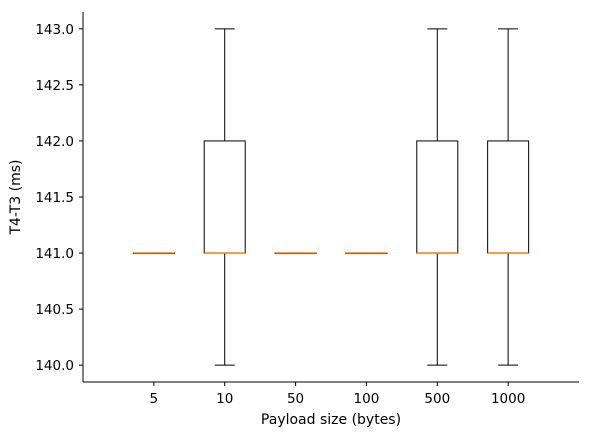  Describe the element at coordinates (295, 399) in the screenshot. I see `x-tick-label: 50` at that location.